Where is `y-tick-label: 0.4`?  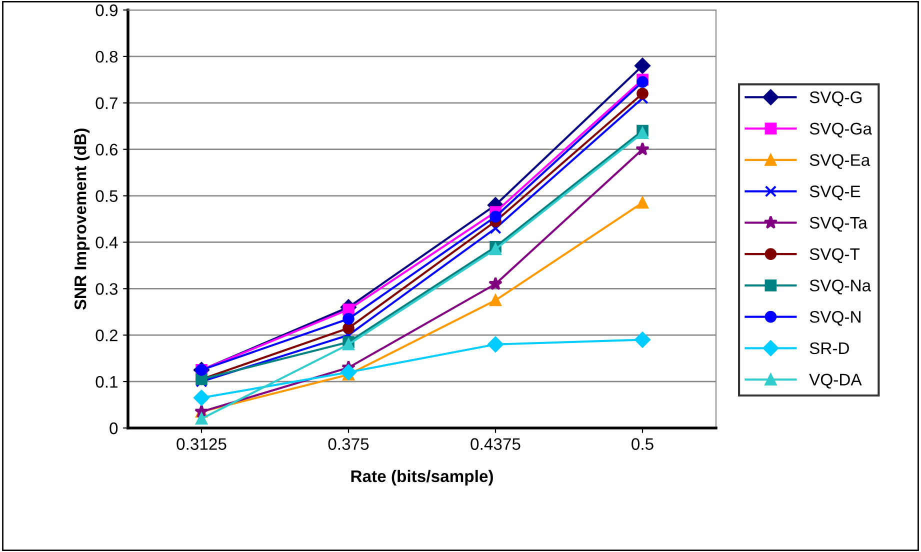 y-tick-label: 0.4 is located at coordinates (107, 242).